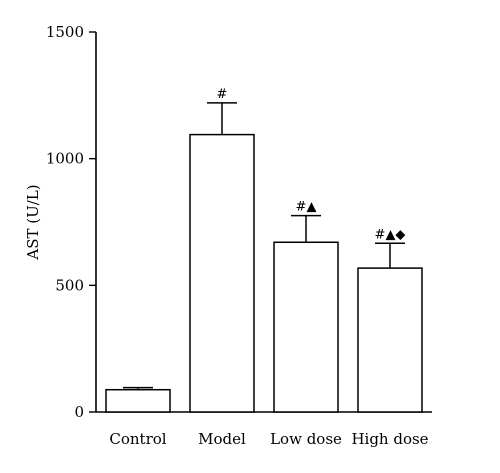 The height and width of the screenshot is (473, 500). What do you see at coordinates (69, 285) in the screenshot?
I see `y-tick-label: 500` at bounding box center [69, 285].